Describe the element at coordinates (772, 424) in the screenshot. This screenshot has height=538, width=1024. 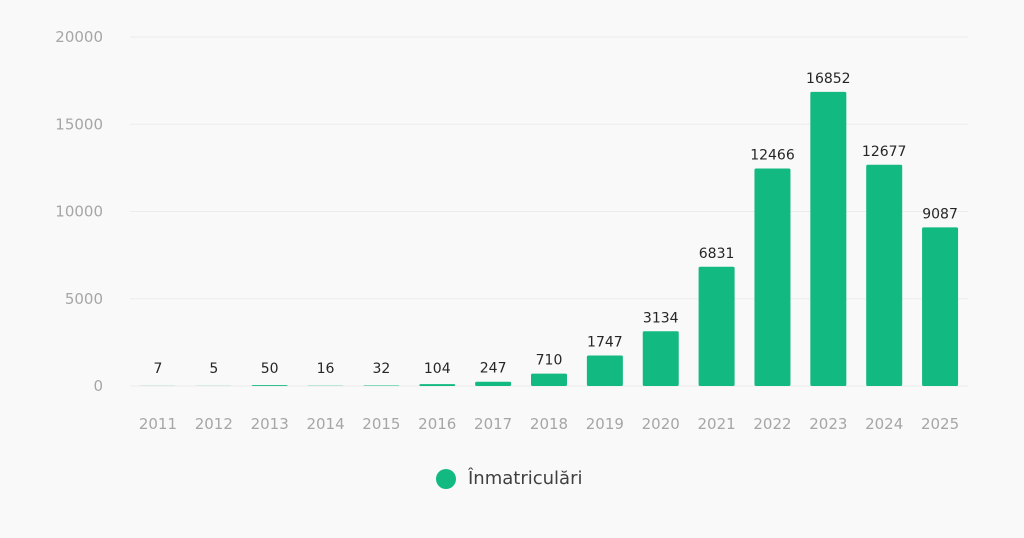
I see `x-tick-label: 2022` at that location.